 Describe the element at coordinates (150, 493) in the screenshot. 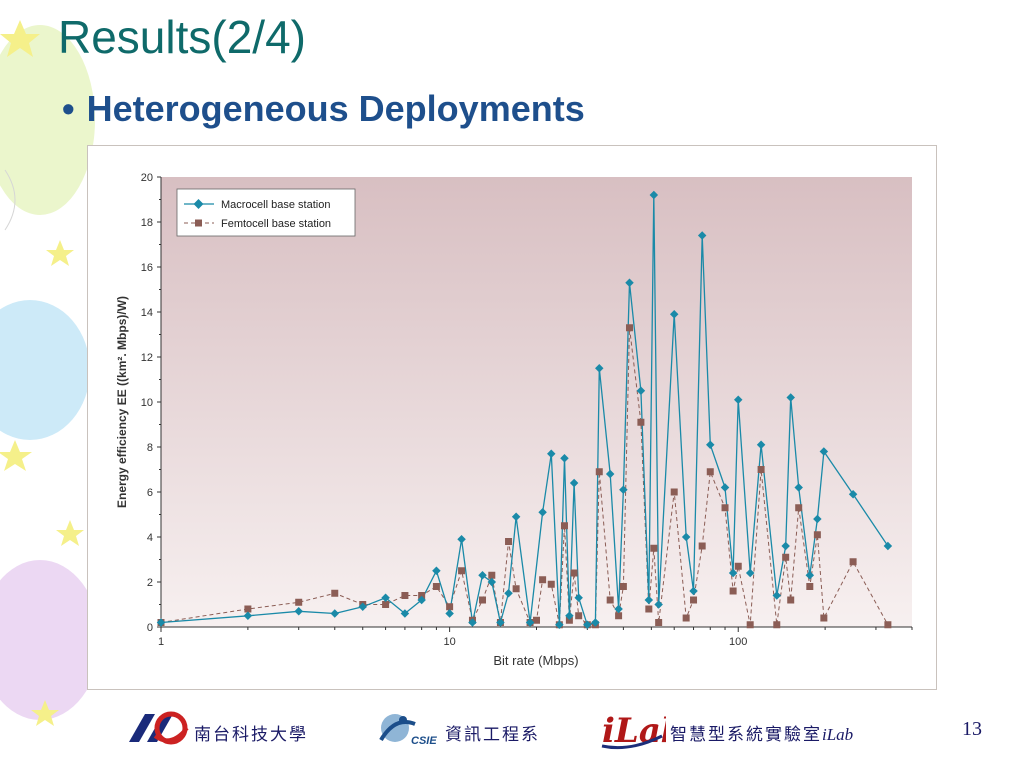

I see `y-tick-label: 6` at that location.